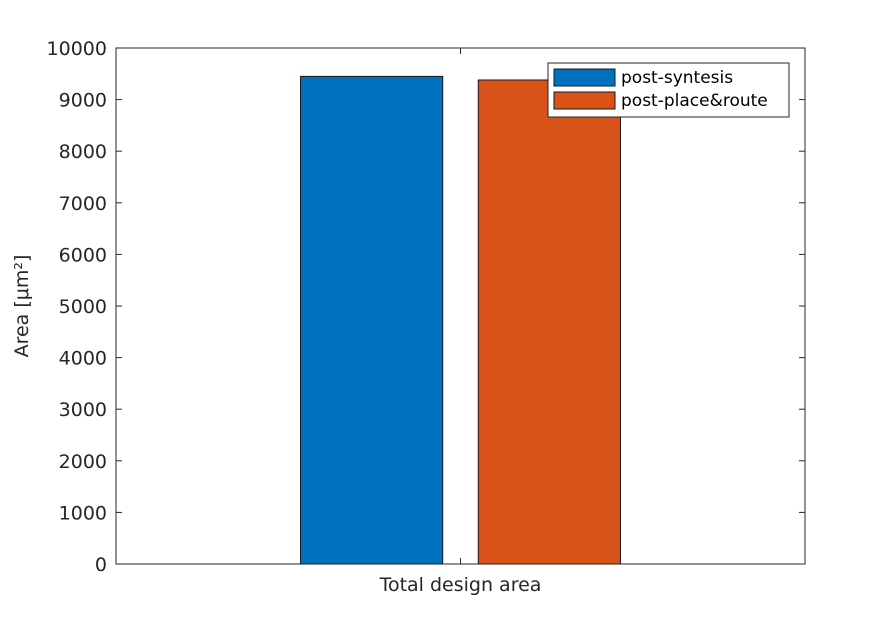 The image size is (891, 634). I want to click on y-tick-label: 5000, so click(83, 307).